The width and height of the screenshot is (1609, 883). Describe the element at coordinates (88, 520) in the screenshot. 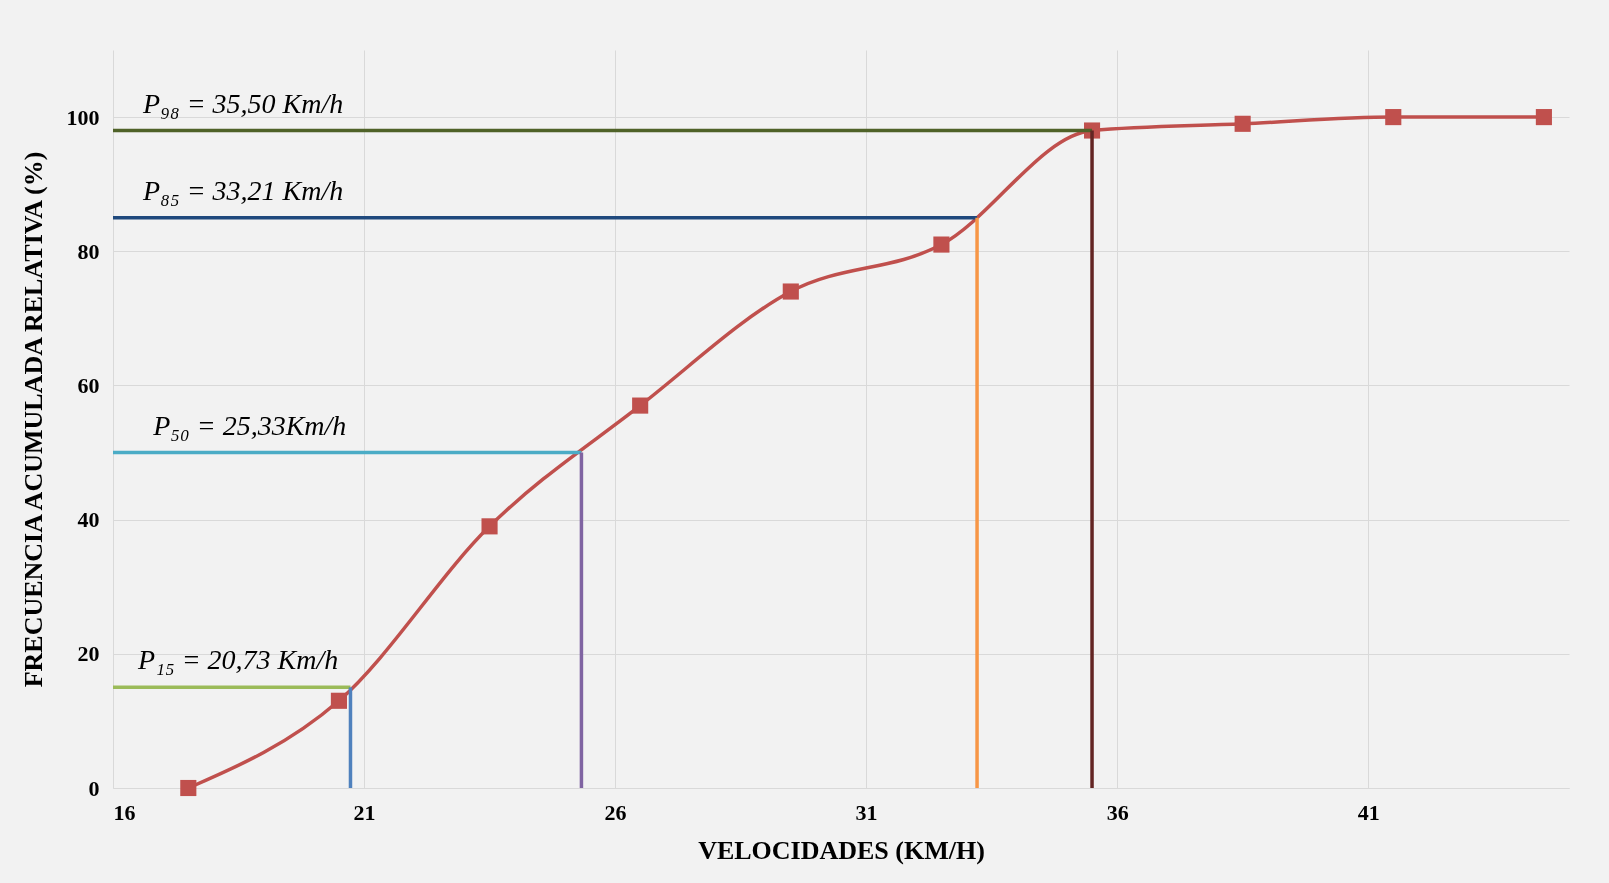

I see `y-tick-label: 40` at that location.